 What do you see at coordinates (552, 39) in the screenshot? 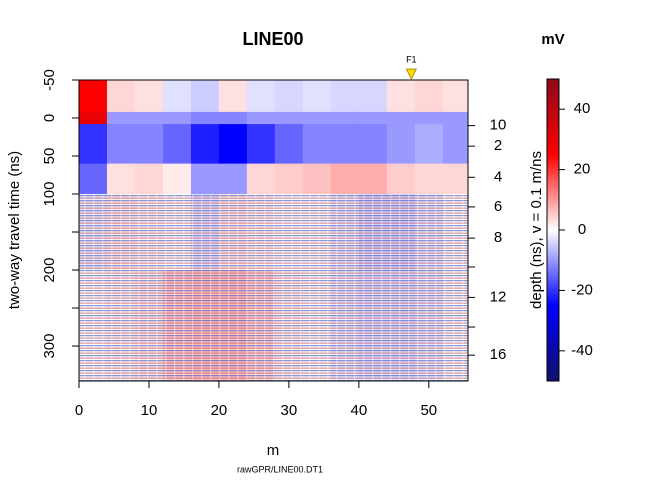
I see `colorbar-title: mV` at bounding box center [552, 39].